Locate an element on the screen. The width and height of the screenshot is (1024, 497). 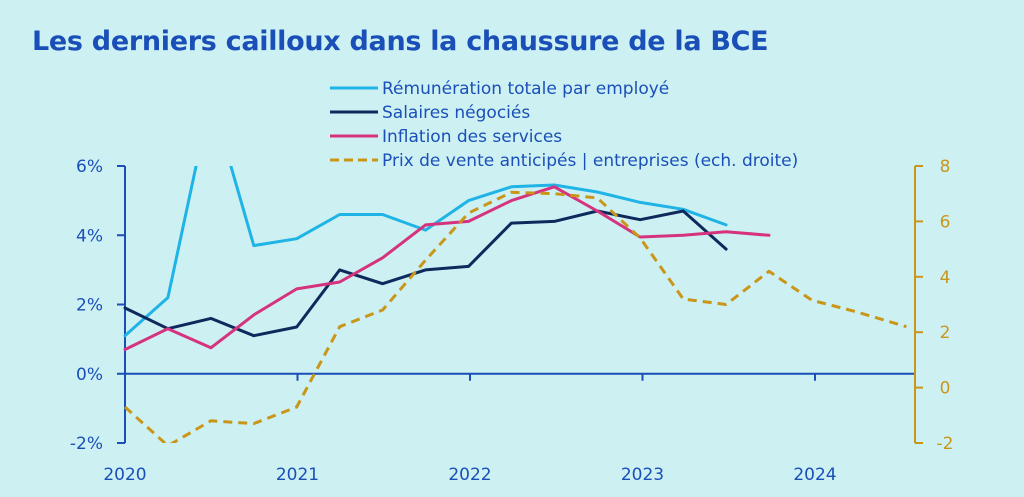
right-axis-tick-label: 6 is located at coordinates (945, 222).